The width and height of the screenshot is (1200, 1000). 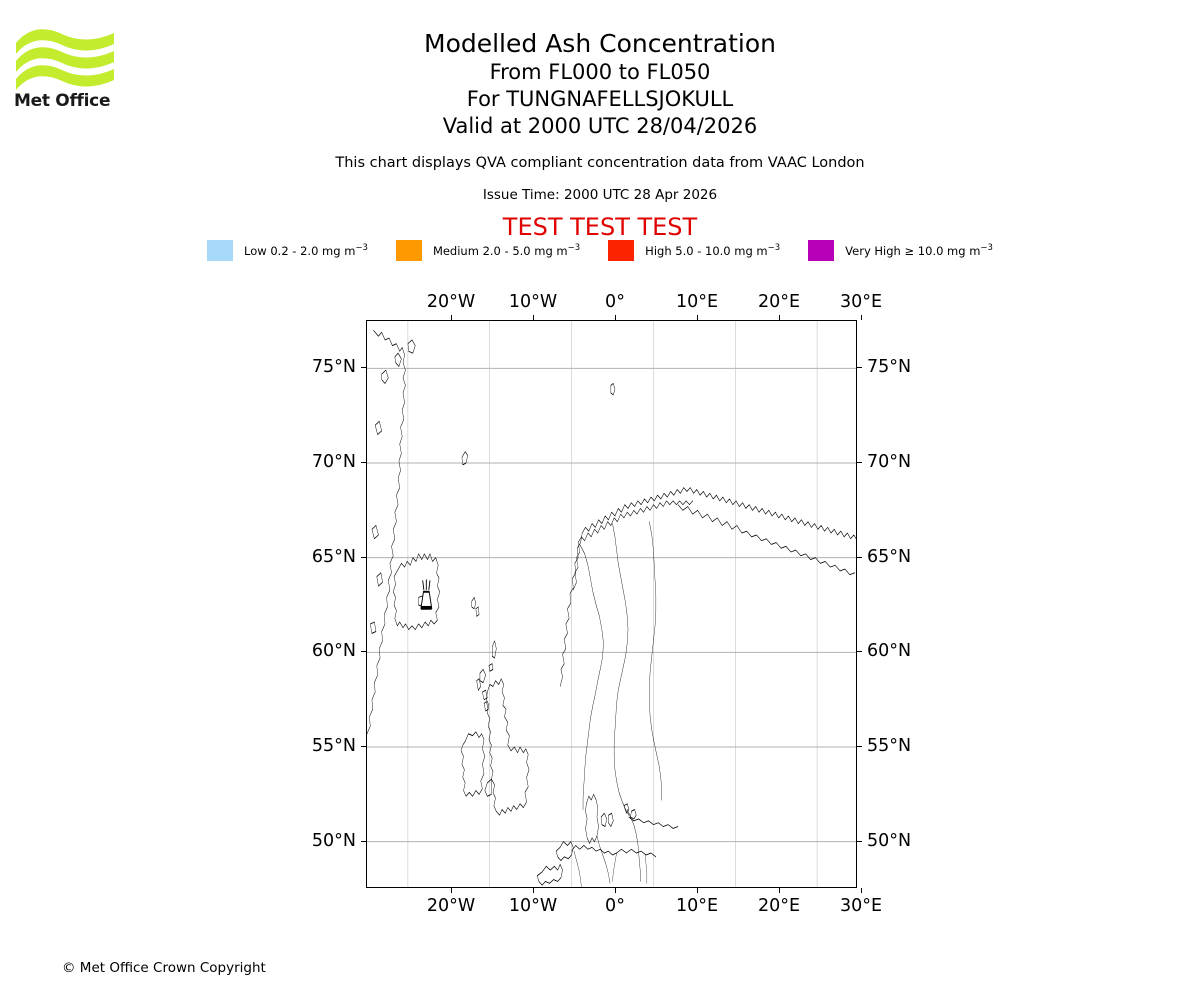 What do you see at coordinates (65, 59) in the screenshot?
I see `logo-waves-icon` at bounding box center [65, 59].